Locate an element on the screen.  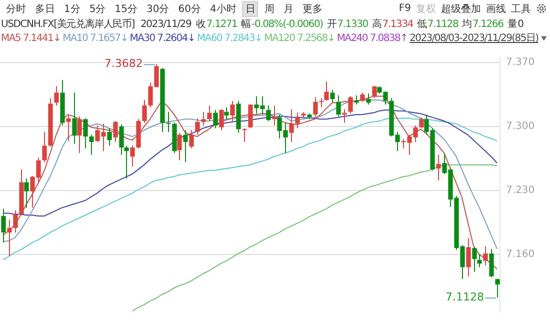
text: 收 is located at coordinates (201, 24).